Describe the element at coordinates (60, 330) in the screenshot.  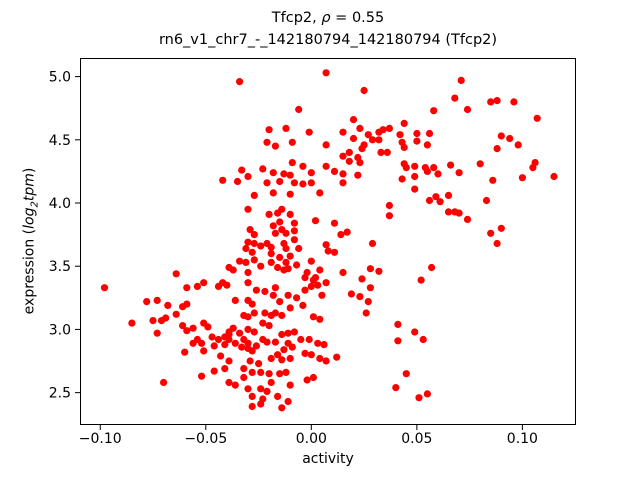
I see `y-tick-label: 3.0` at that location.